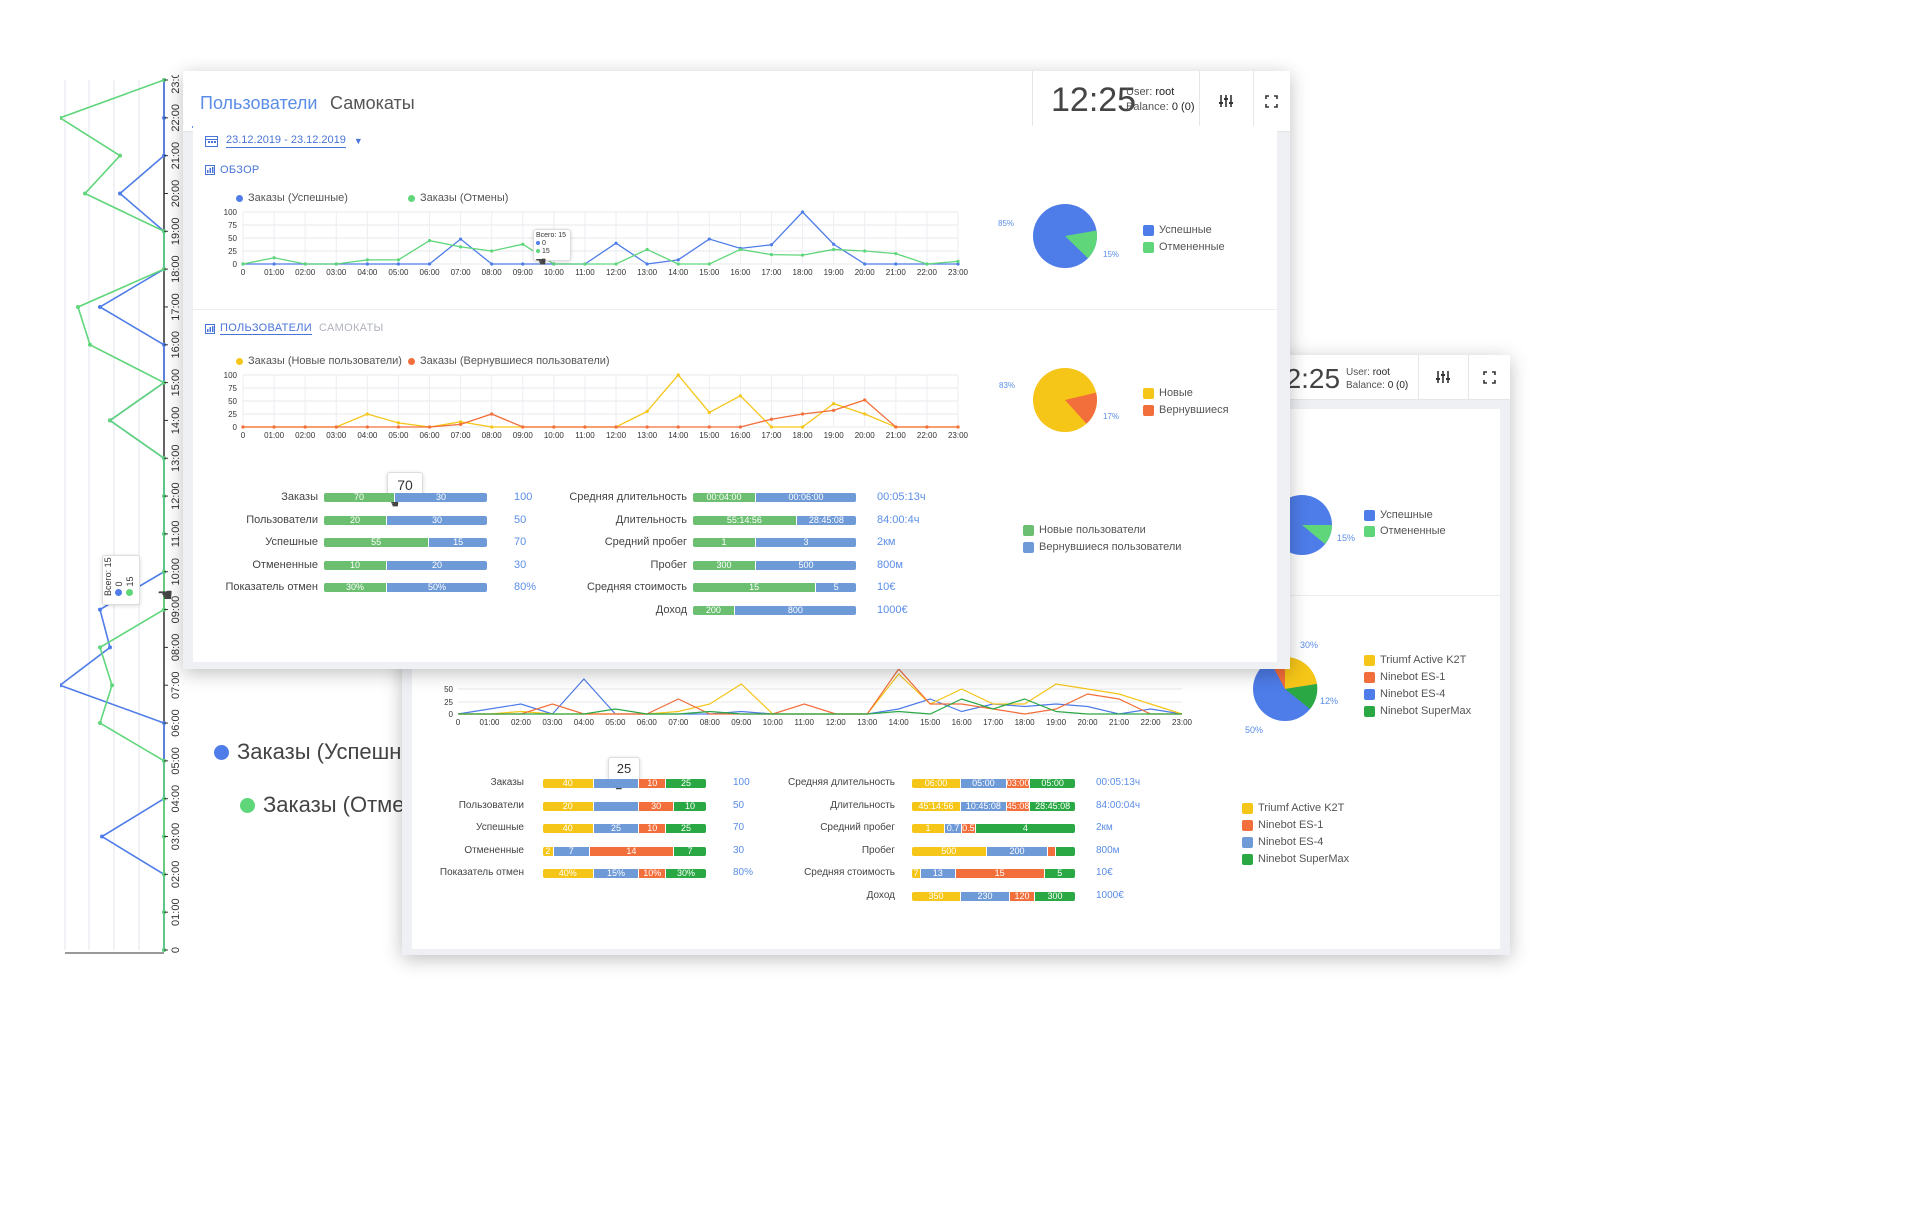 The image size is (1920, 1227). Describe the element at coordinates (993, 783) in the screenshot. I see `stat-bar: 06:00 05:00 03:00 05:00` at that location.